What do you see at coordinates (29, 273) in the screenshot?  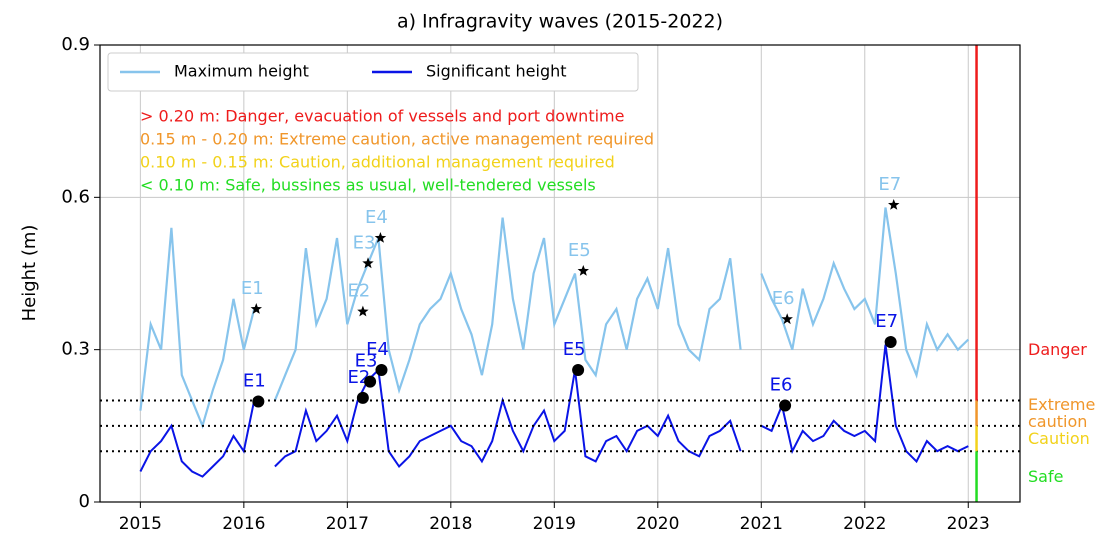 I see `y-axis-label: Height (m)` at bounding box center [29, 273].